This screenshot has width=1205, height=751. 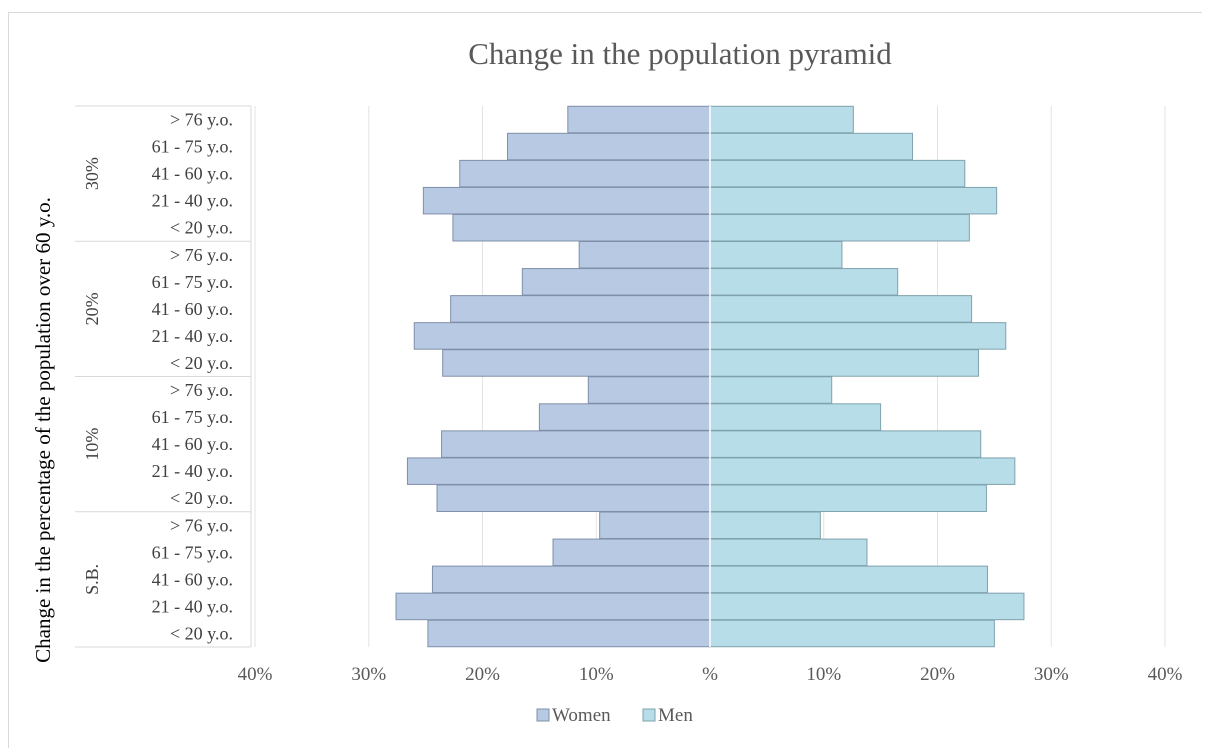 What do you see at coordinates (649, 715) in the screenshot?
I see `legend-swatch-men` at bounding box center [649, 715].